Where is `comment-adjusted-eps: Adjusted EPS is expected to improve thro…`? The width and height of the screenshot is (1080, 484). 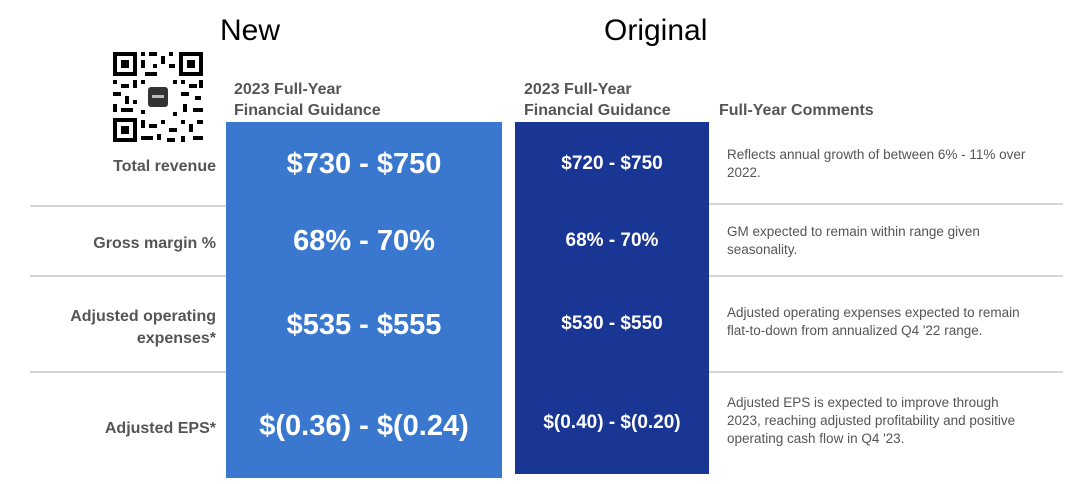 comment-adjusted-eps: Adjusted EPS is expected to improve thro… is located at coordinates (892, 421).